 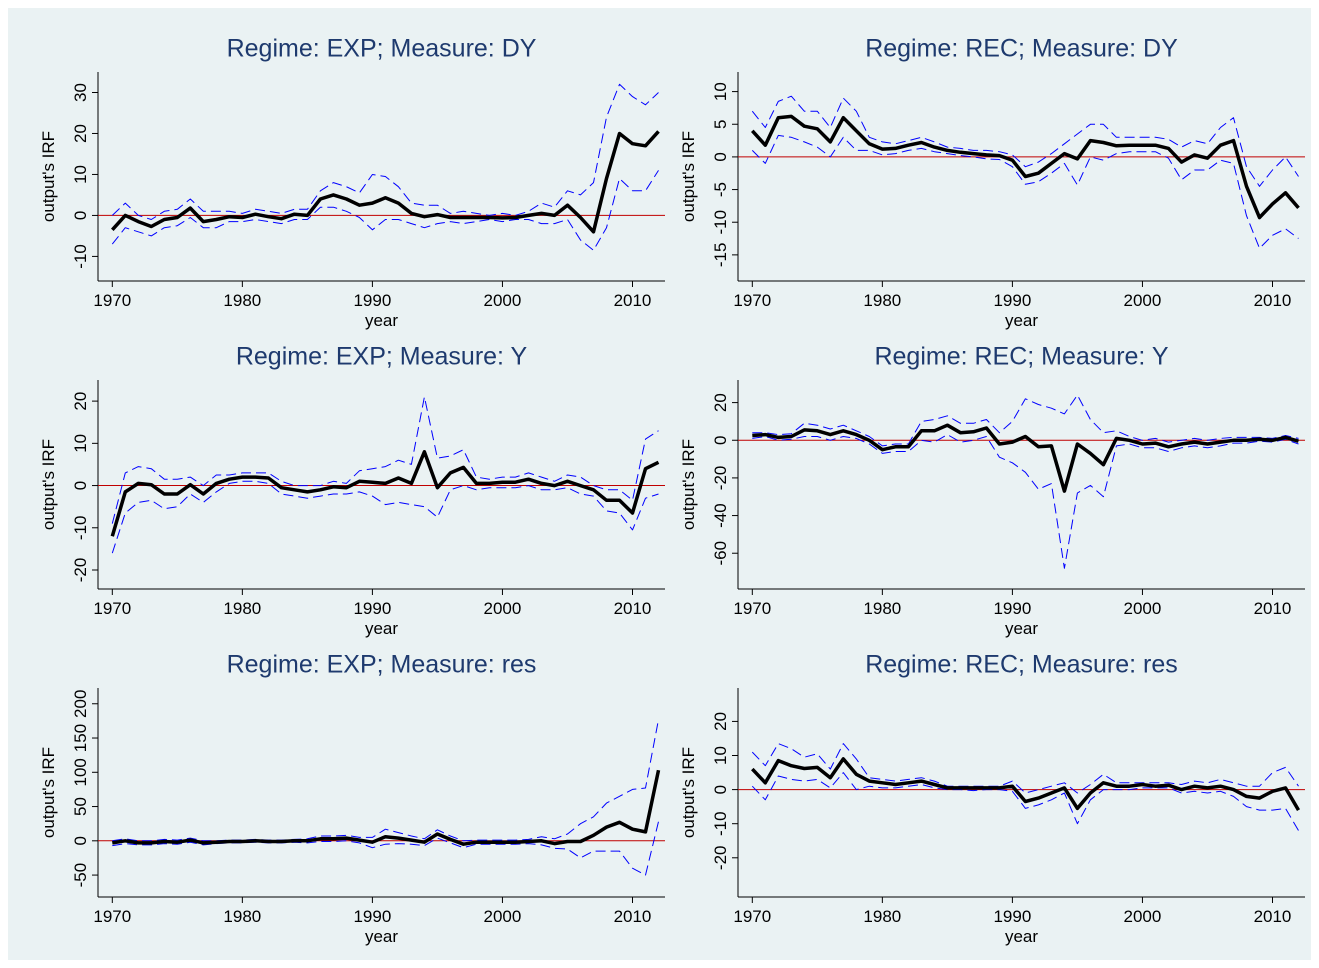 I want to click on panel-title: Regime: EXP; Measure: res, so click(x=382, y=665).